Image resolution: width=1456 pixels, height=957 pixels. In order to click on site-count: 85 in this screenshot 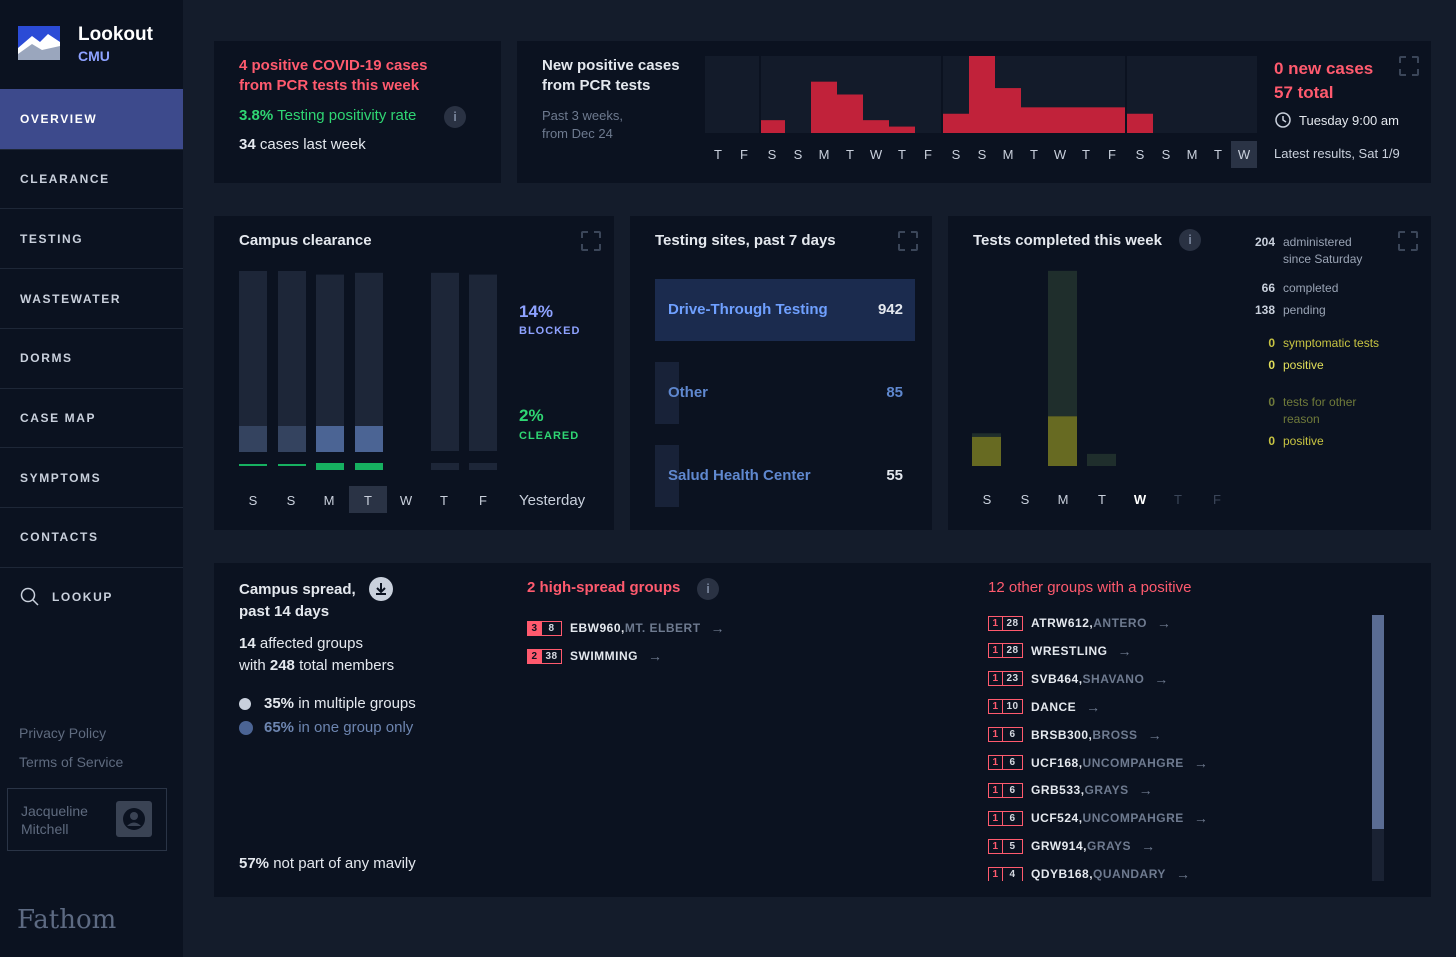, I will do `click(894, 392)`.